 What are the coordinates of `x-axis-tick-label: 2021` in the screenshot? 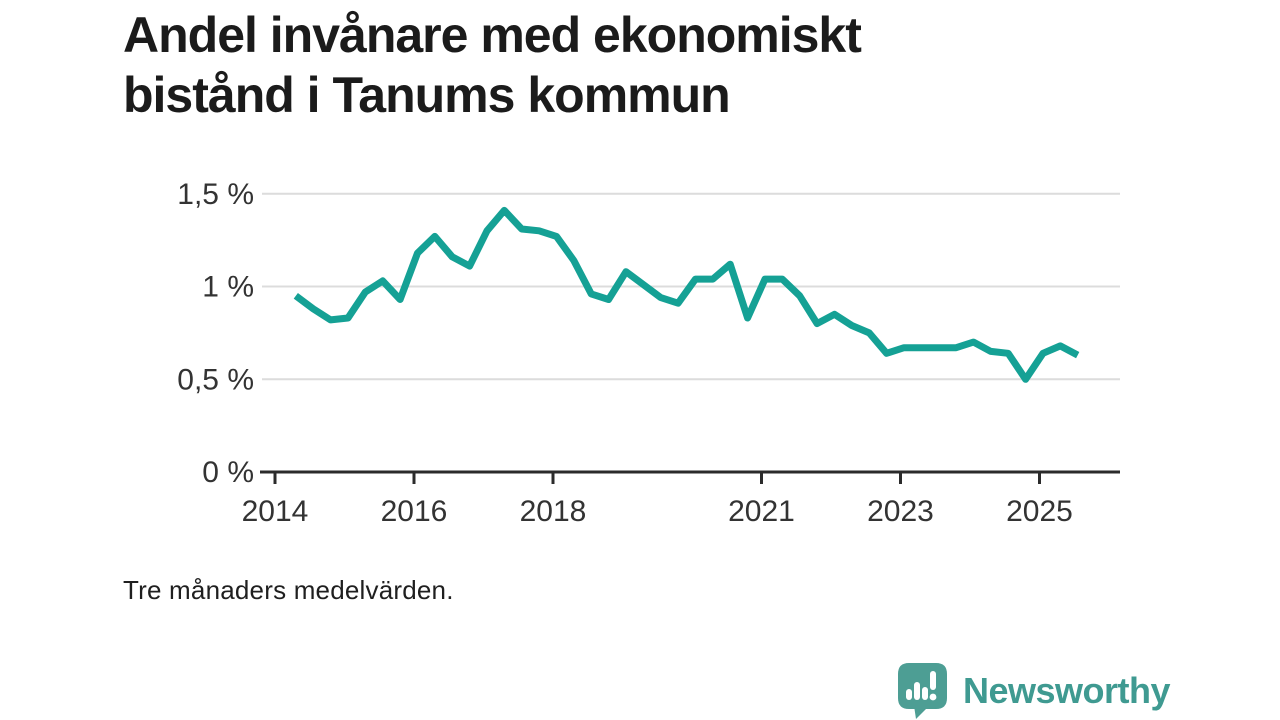 It's located at (761, 511).